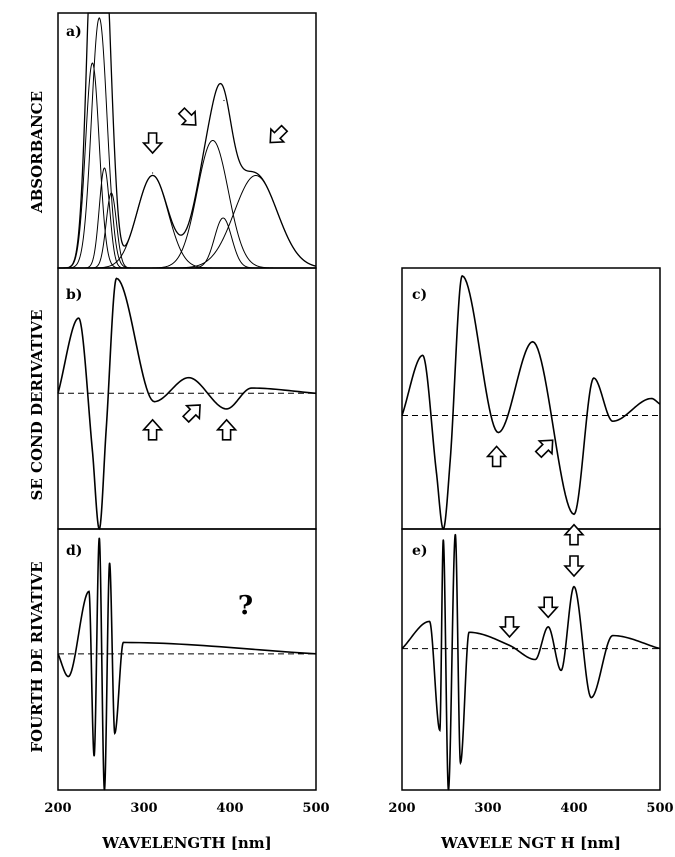 The width and height of the screenshot is (675, 857). I want to click on absorbance-label: ABSORBANCE, so click(37, 152).